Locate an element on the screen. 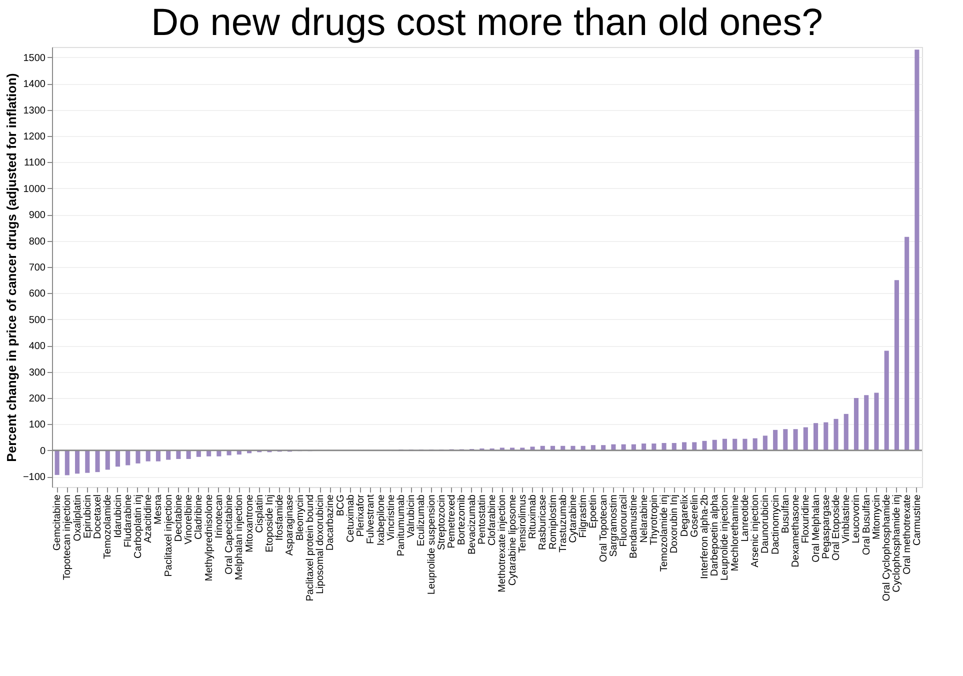  x-tick-label: Daunorubicin is located at coordinates (766, 524).